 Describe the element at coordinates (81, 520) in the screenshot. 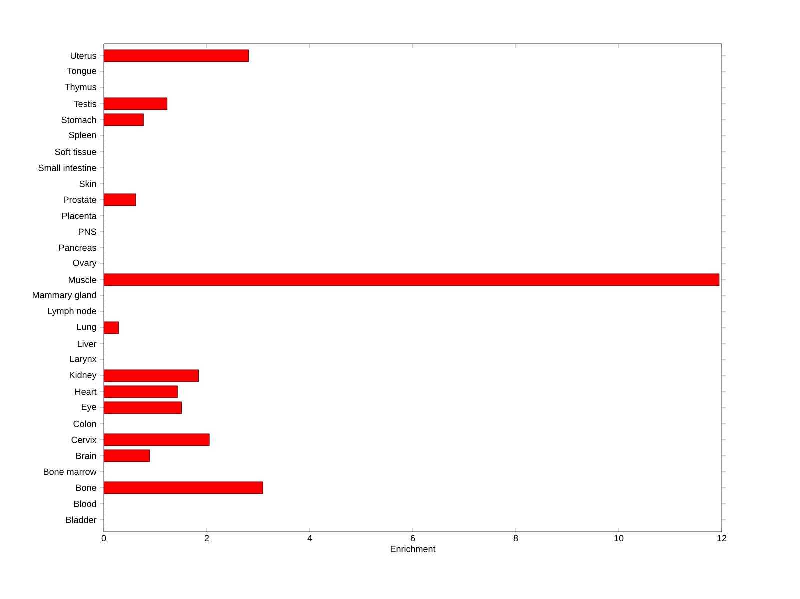

I see `y-tick-label: Bladder` at that location.